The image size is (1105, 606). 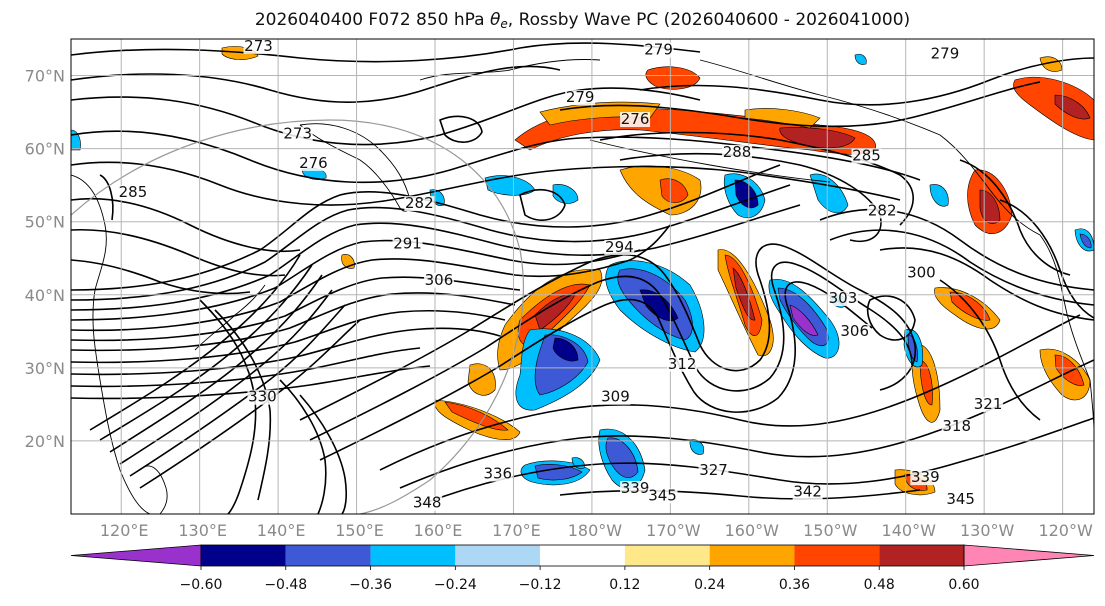 I want to click on contour-label: 318, so click(x=956, y=426).